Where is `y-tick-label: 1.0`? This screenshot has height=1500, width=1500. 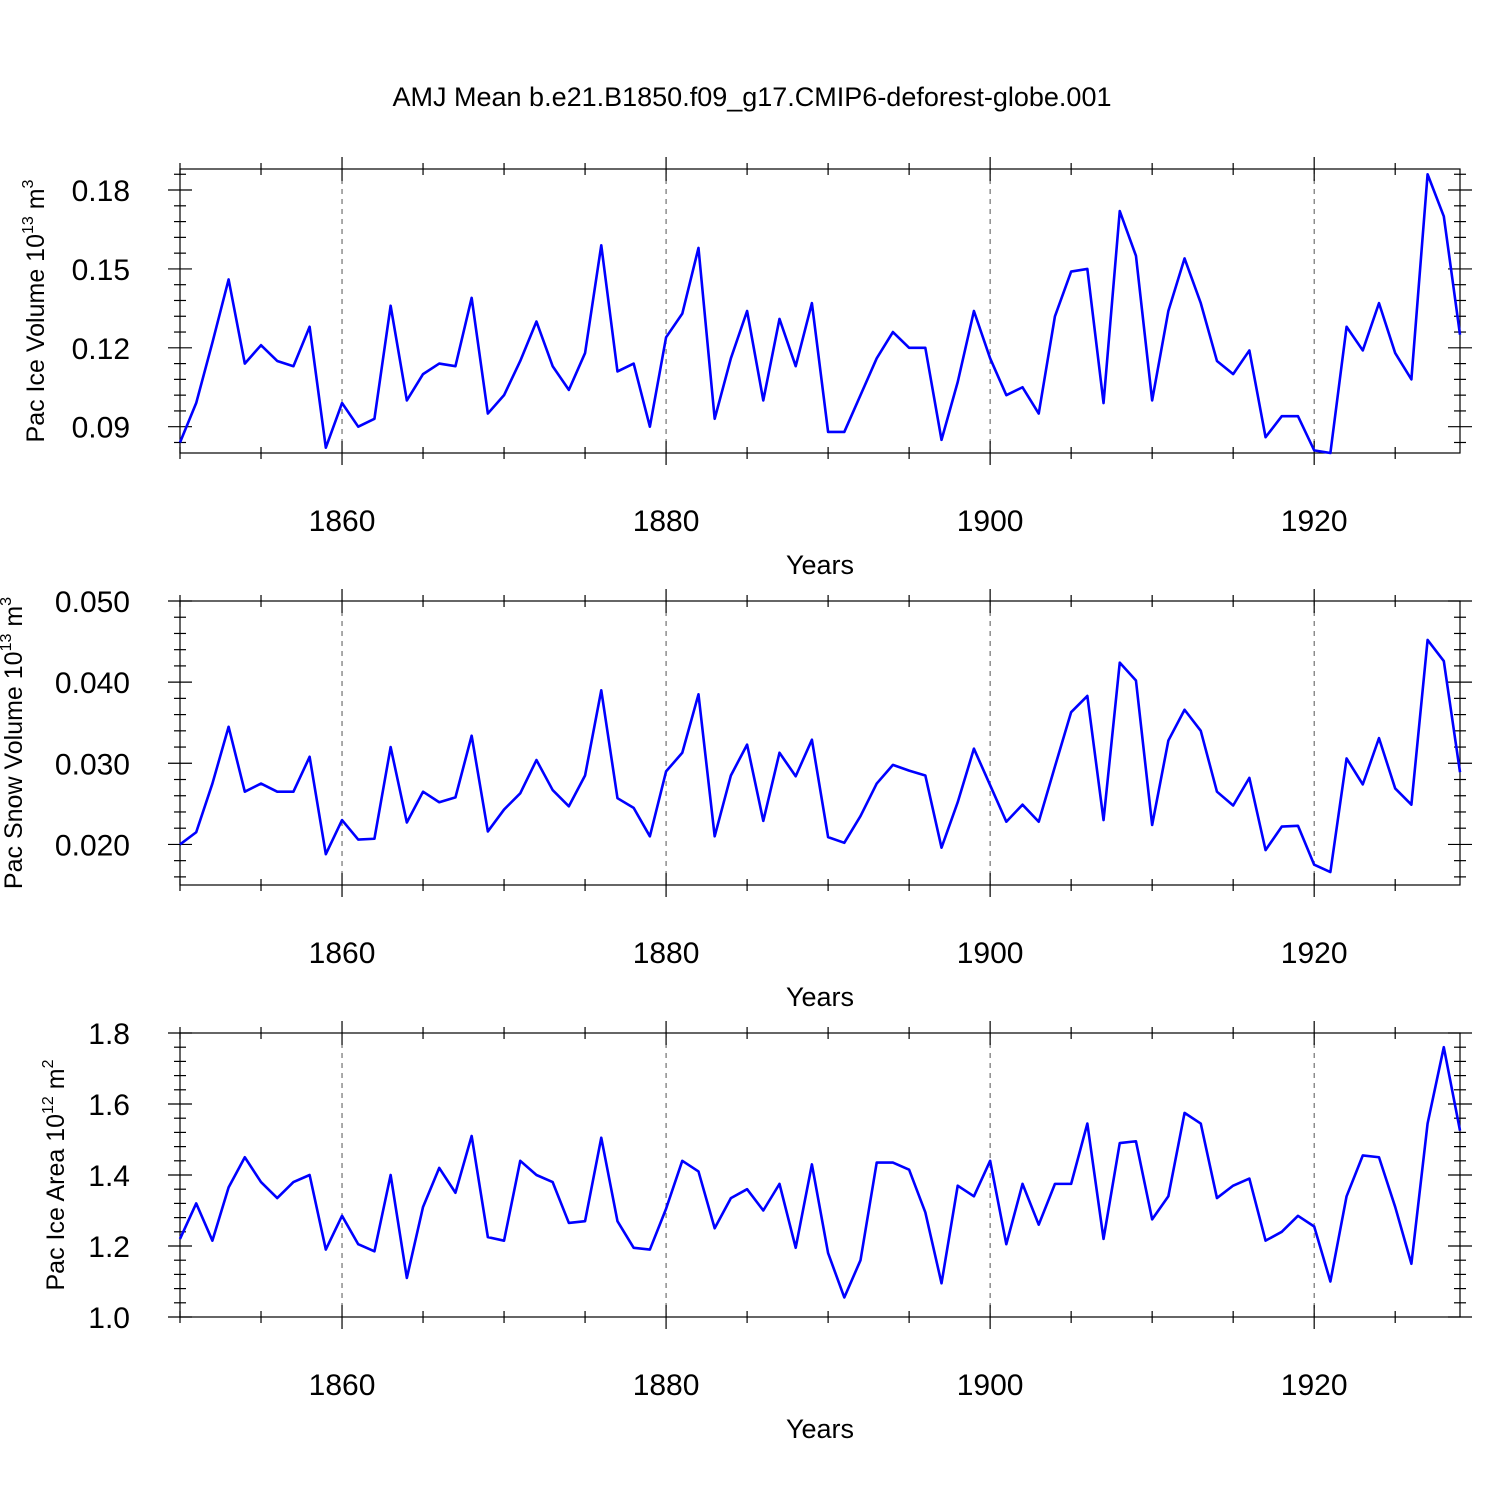
y-tick-label: 1.0 is located at coordinates (109, 1318).